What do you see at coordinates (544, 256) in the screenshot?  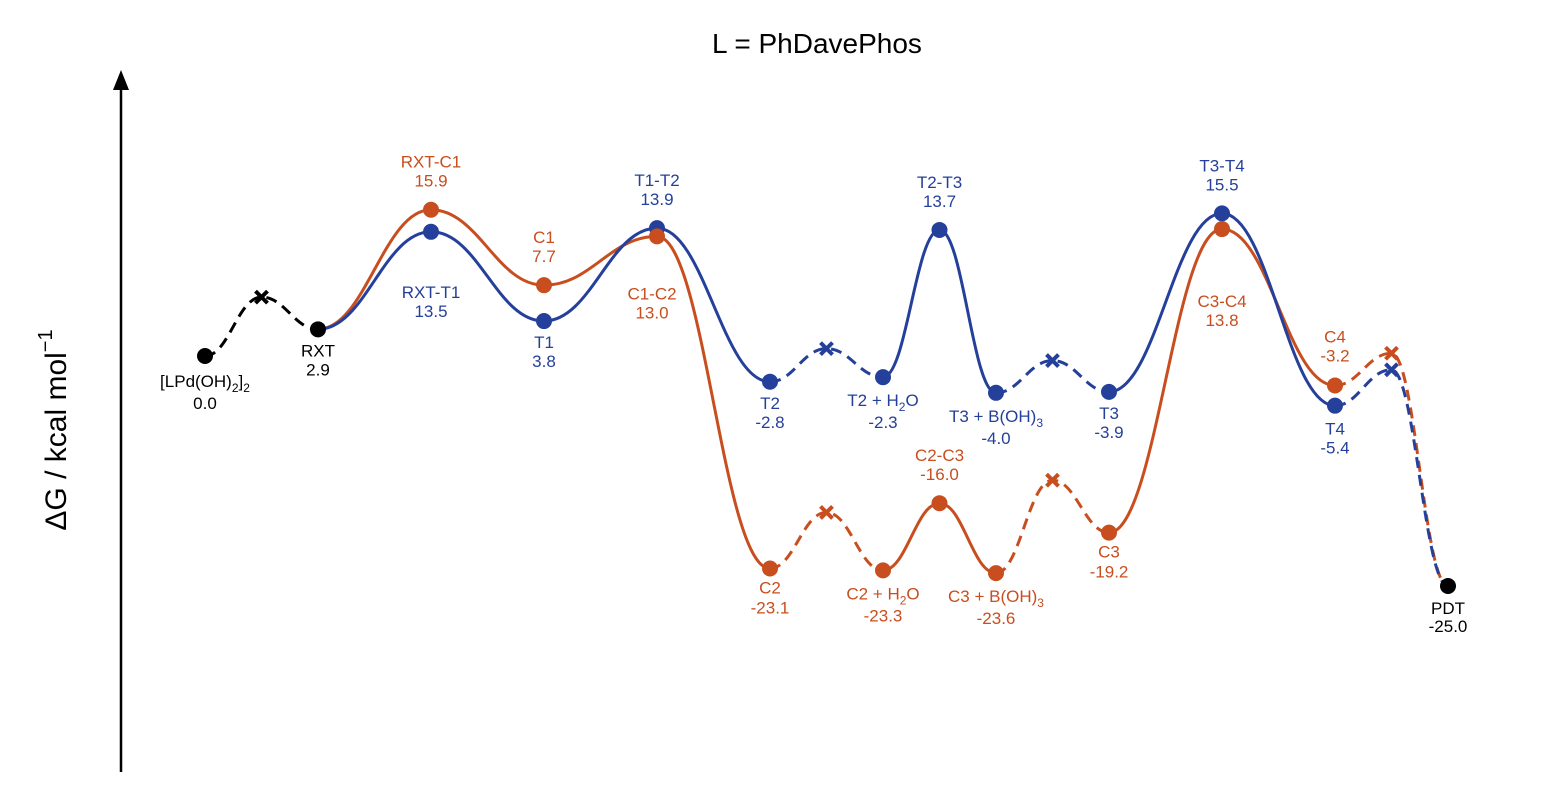 I see `point-value-C1: 7.7` at bounding box center [544, 256].